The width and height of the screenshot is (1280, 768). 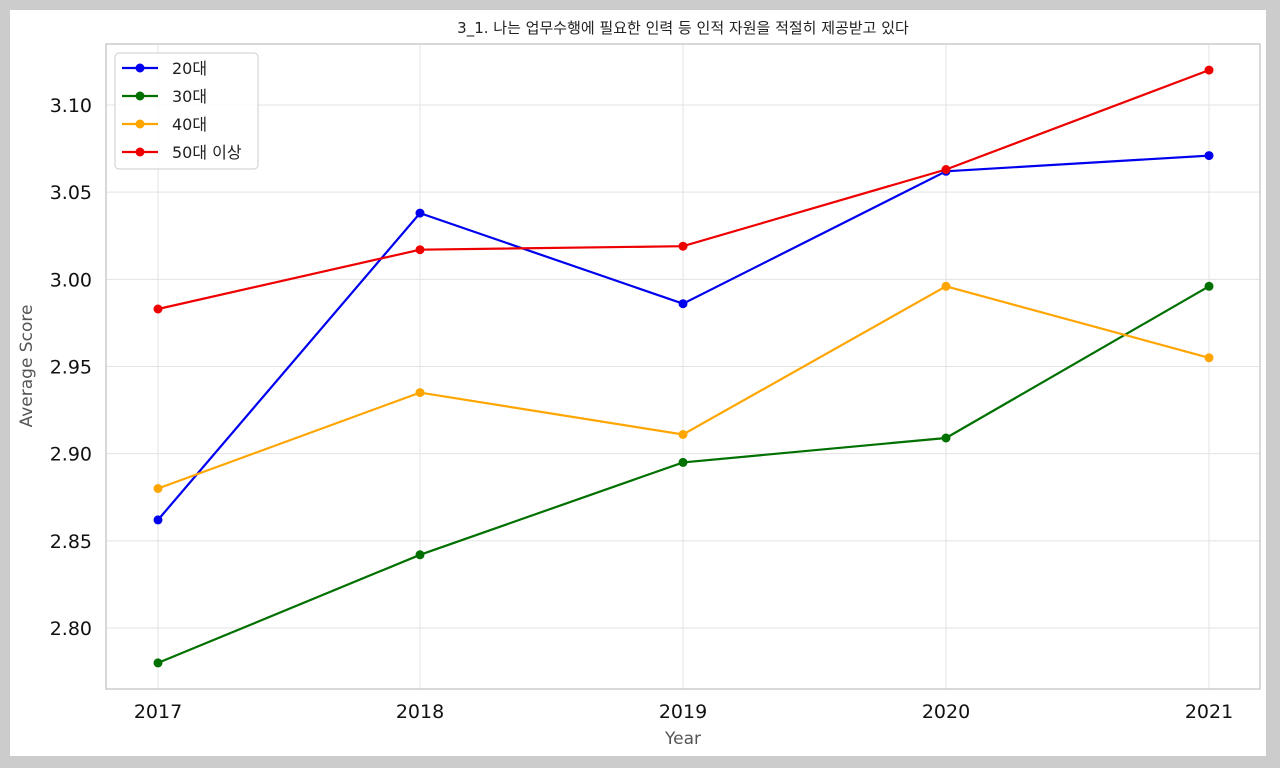 I want to click on y-tick-label: 3.10, so click(x=71, y=106).